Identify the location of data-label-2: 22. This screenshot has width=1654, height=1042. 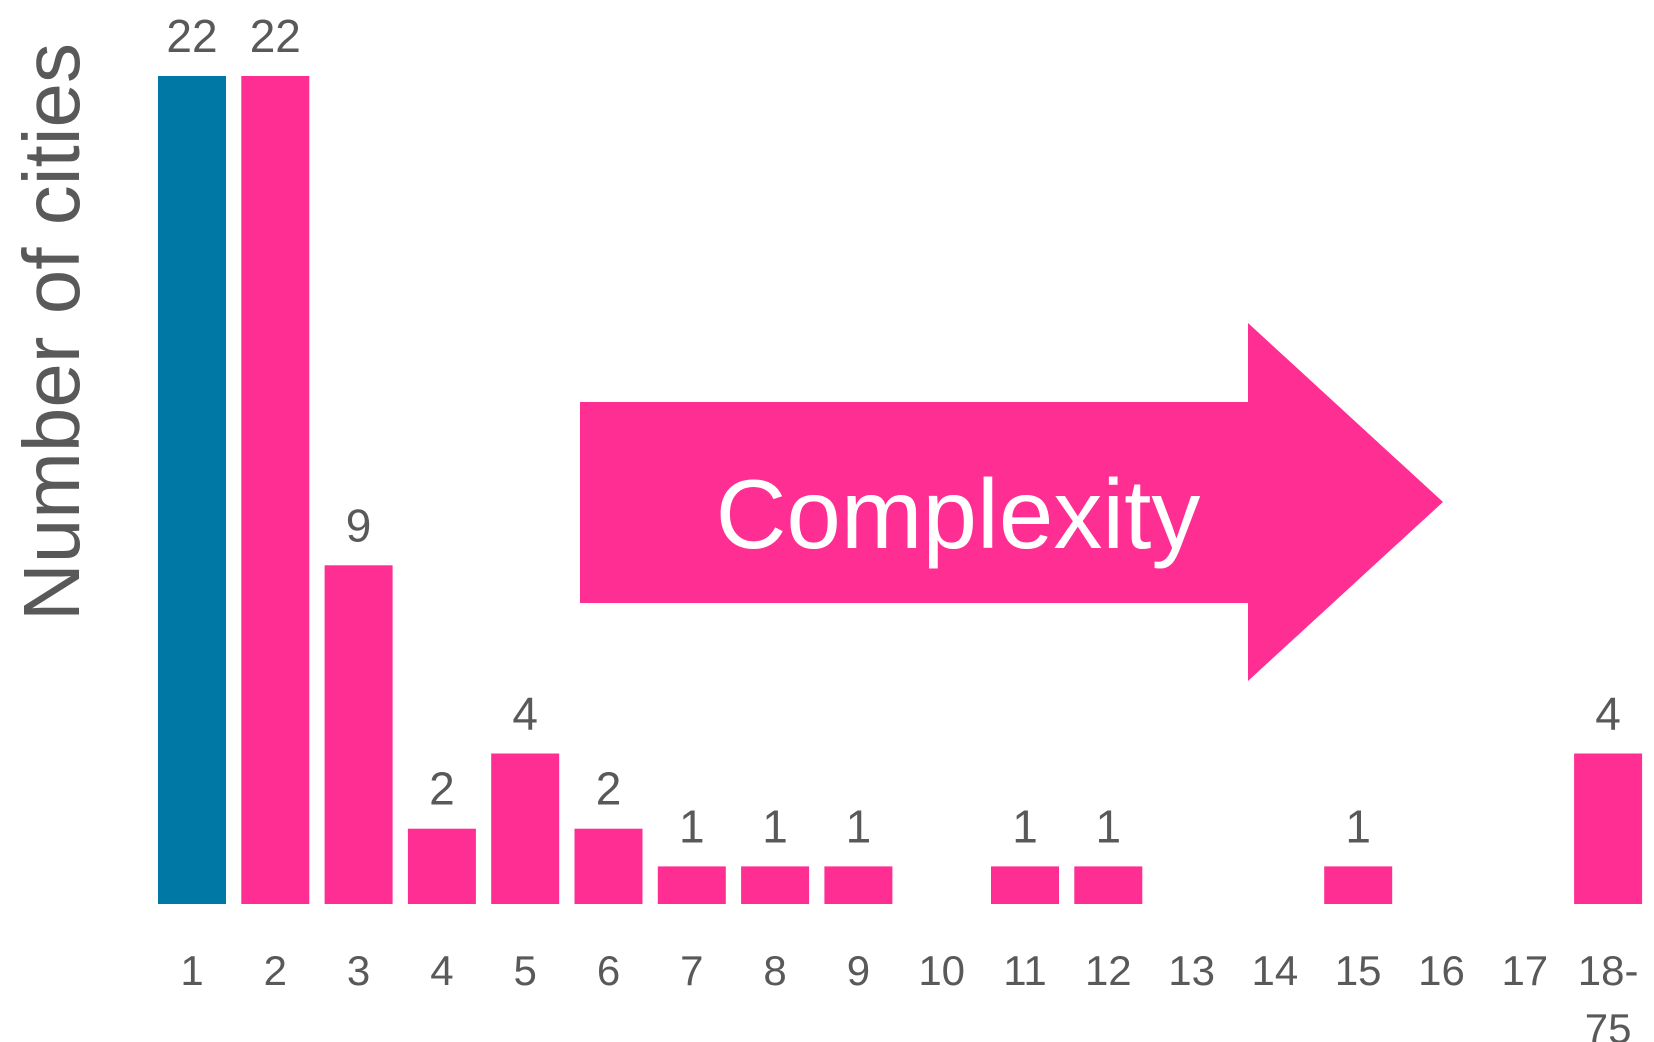
(275, 36).